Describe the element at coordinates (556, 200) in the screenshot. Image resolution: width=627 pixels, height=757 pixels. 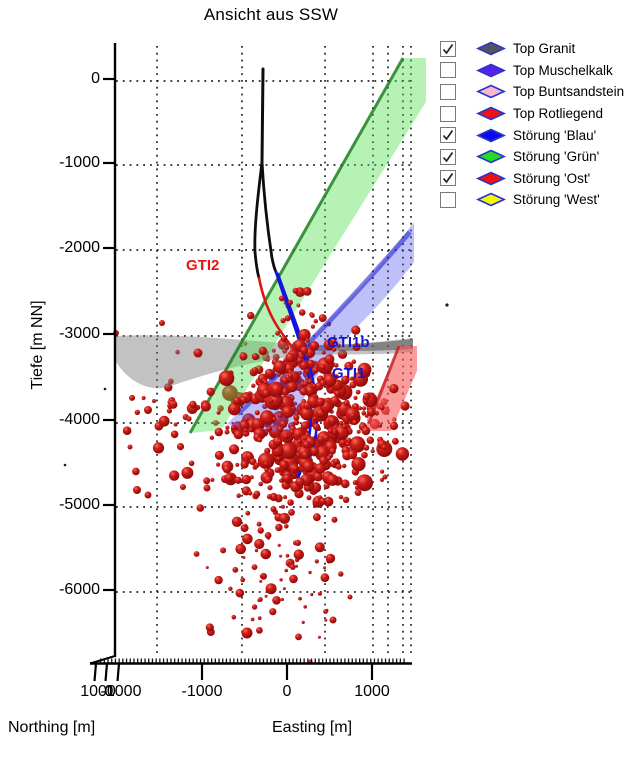
I see `legend-label: Störung 'West'` at that location.